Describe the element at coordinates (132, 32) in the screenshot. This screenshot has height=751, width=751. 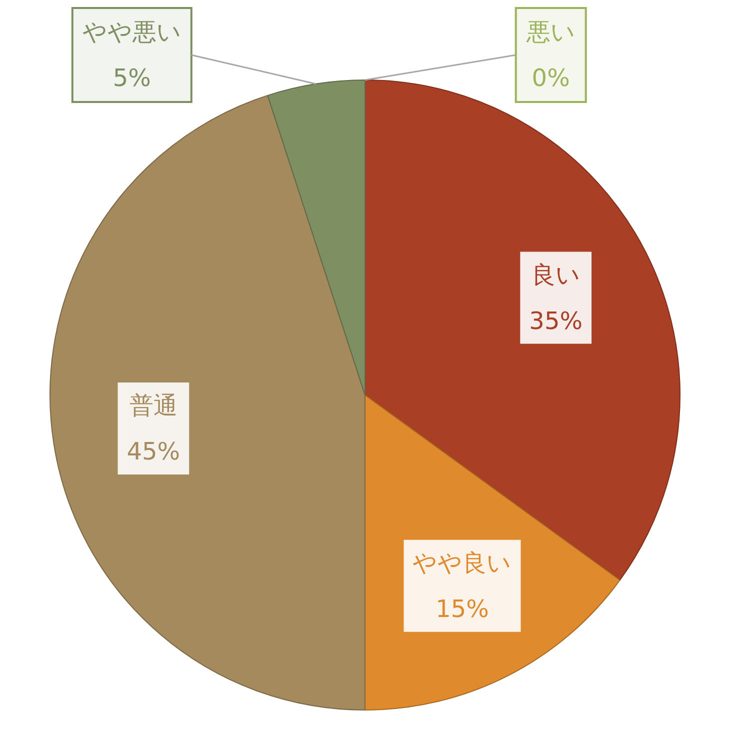
I see `slice-label: やや悪い` at that location.